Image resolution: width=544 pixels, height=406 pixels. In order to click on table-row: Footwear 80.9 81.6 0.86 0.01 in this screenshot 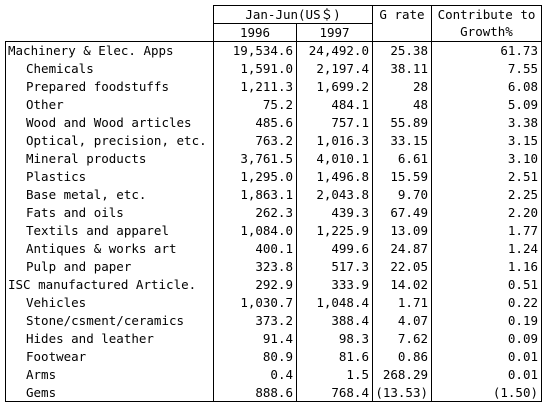, I will do `click(273, 356)`.